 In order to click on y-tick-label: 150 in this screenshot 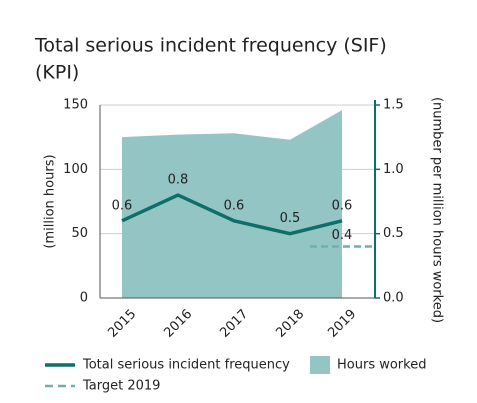, I will do `click(75, 105)`.